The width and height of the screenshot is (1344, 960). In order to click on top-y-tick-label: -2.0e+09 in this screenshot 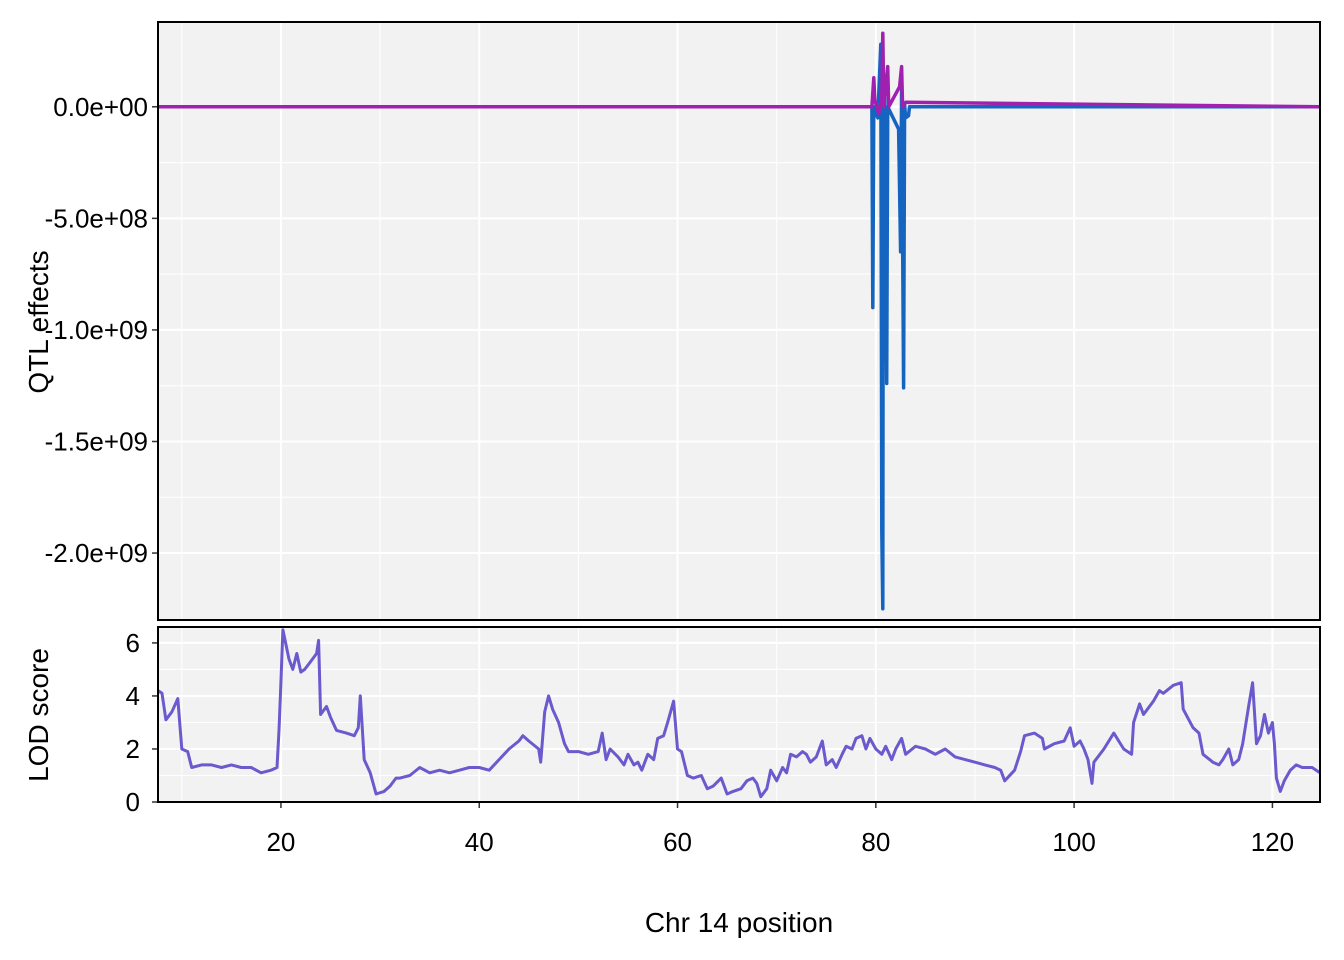, I will do `click(96, 553)`.